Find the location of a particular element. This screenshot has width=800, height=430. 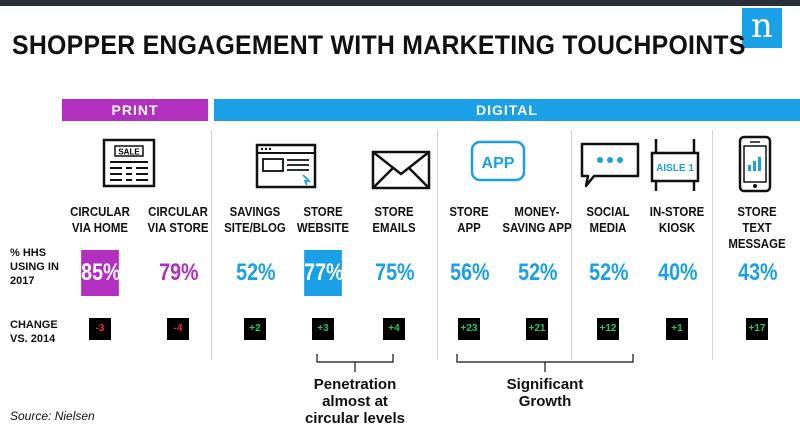

change-value: +2 is located at coordinates (255, 329).